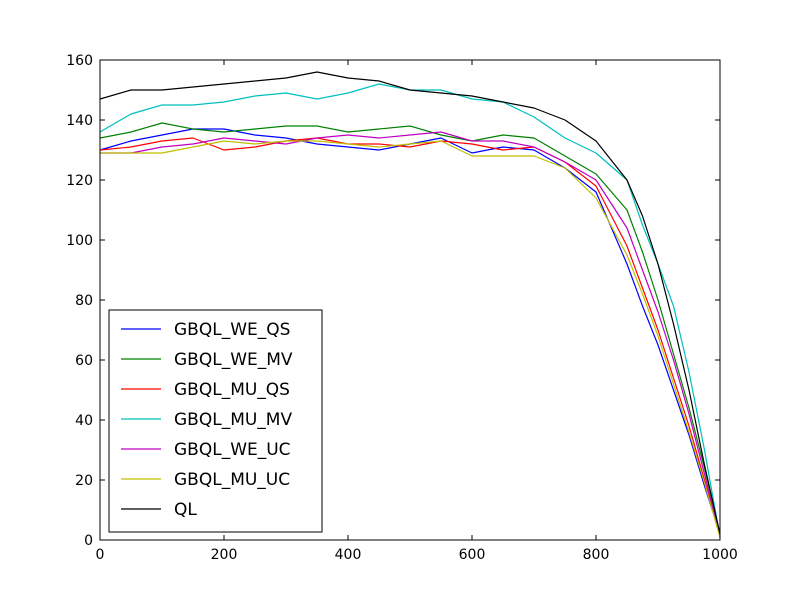 The height and width of the screenshot is (600, 800). What do you see at coordinates (233, 420) in the screenshot?
I see `legend-label: GBQL_MU_MV` at bounding box center [233, 420].